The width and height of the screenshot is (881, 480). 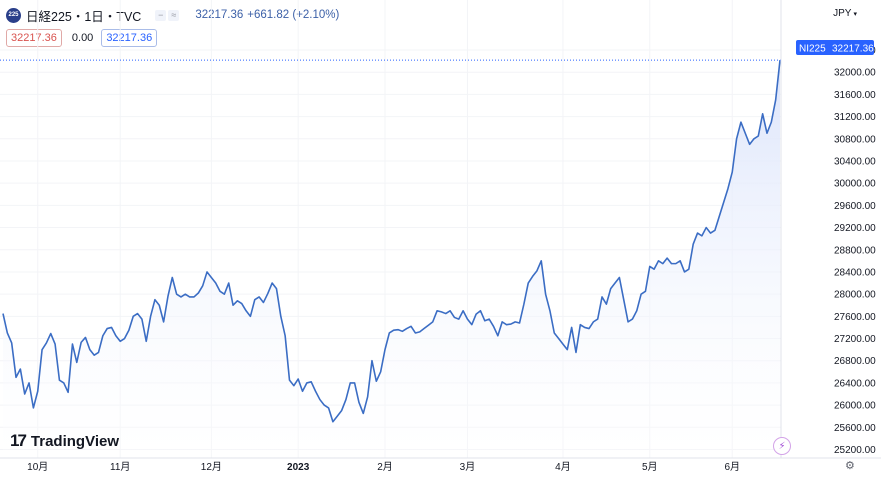 I want to click on x-tick-label: 2月, so click(x=385, y=467).